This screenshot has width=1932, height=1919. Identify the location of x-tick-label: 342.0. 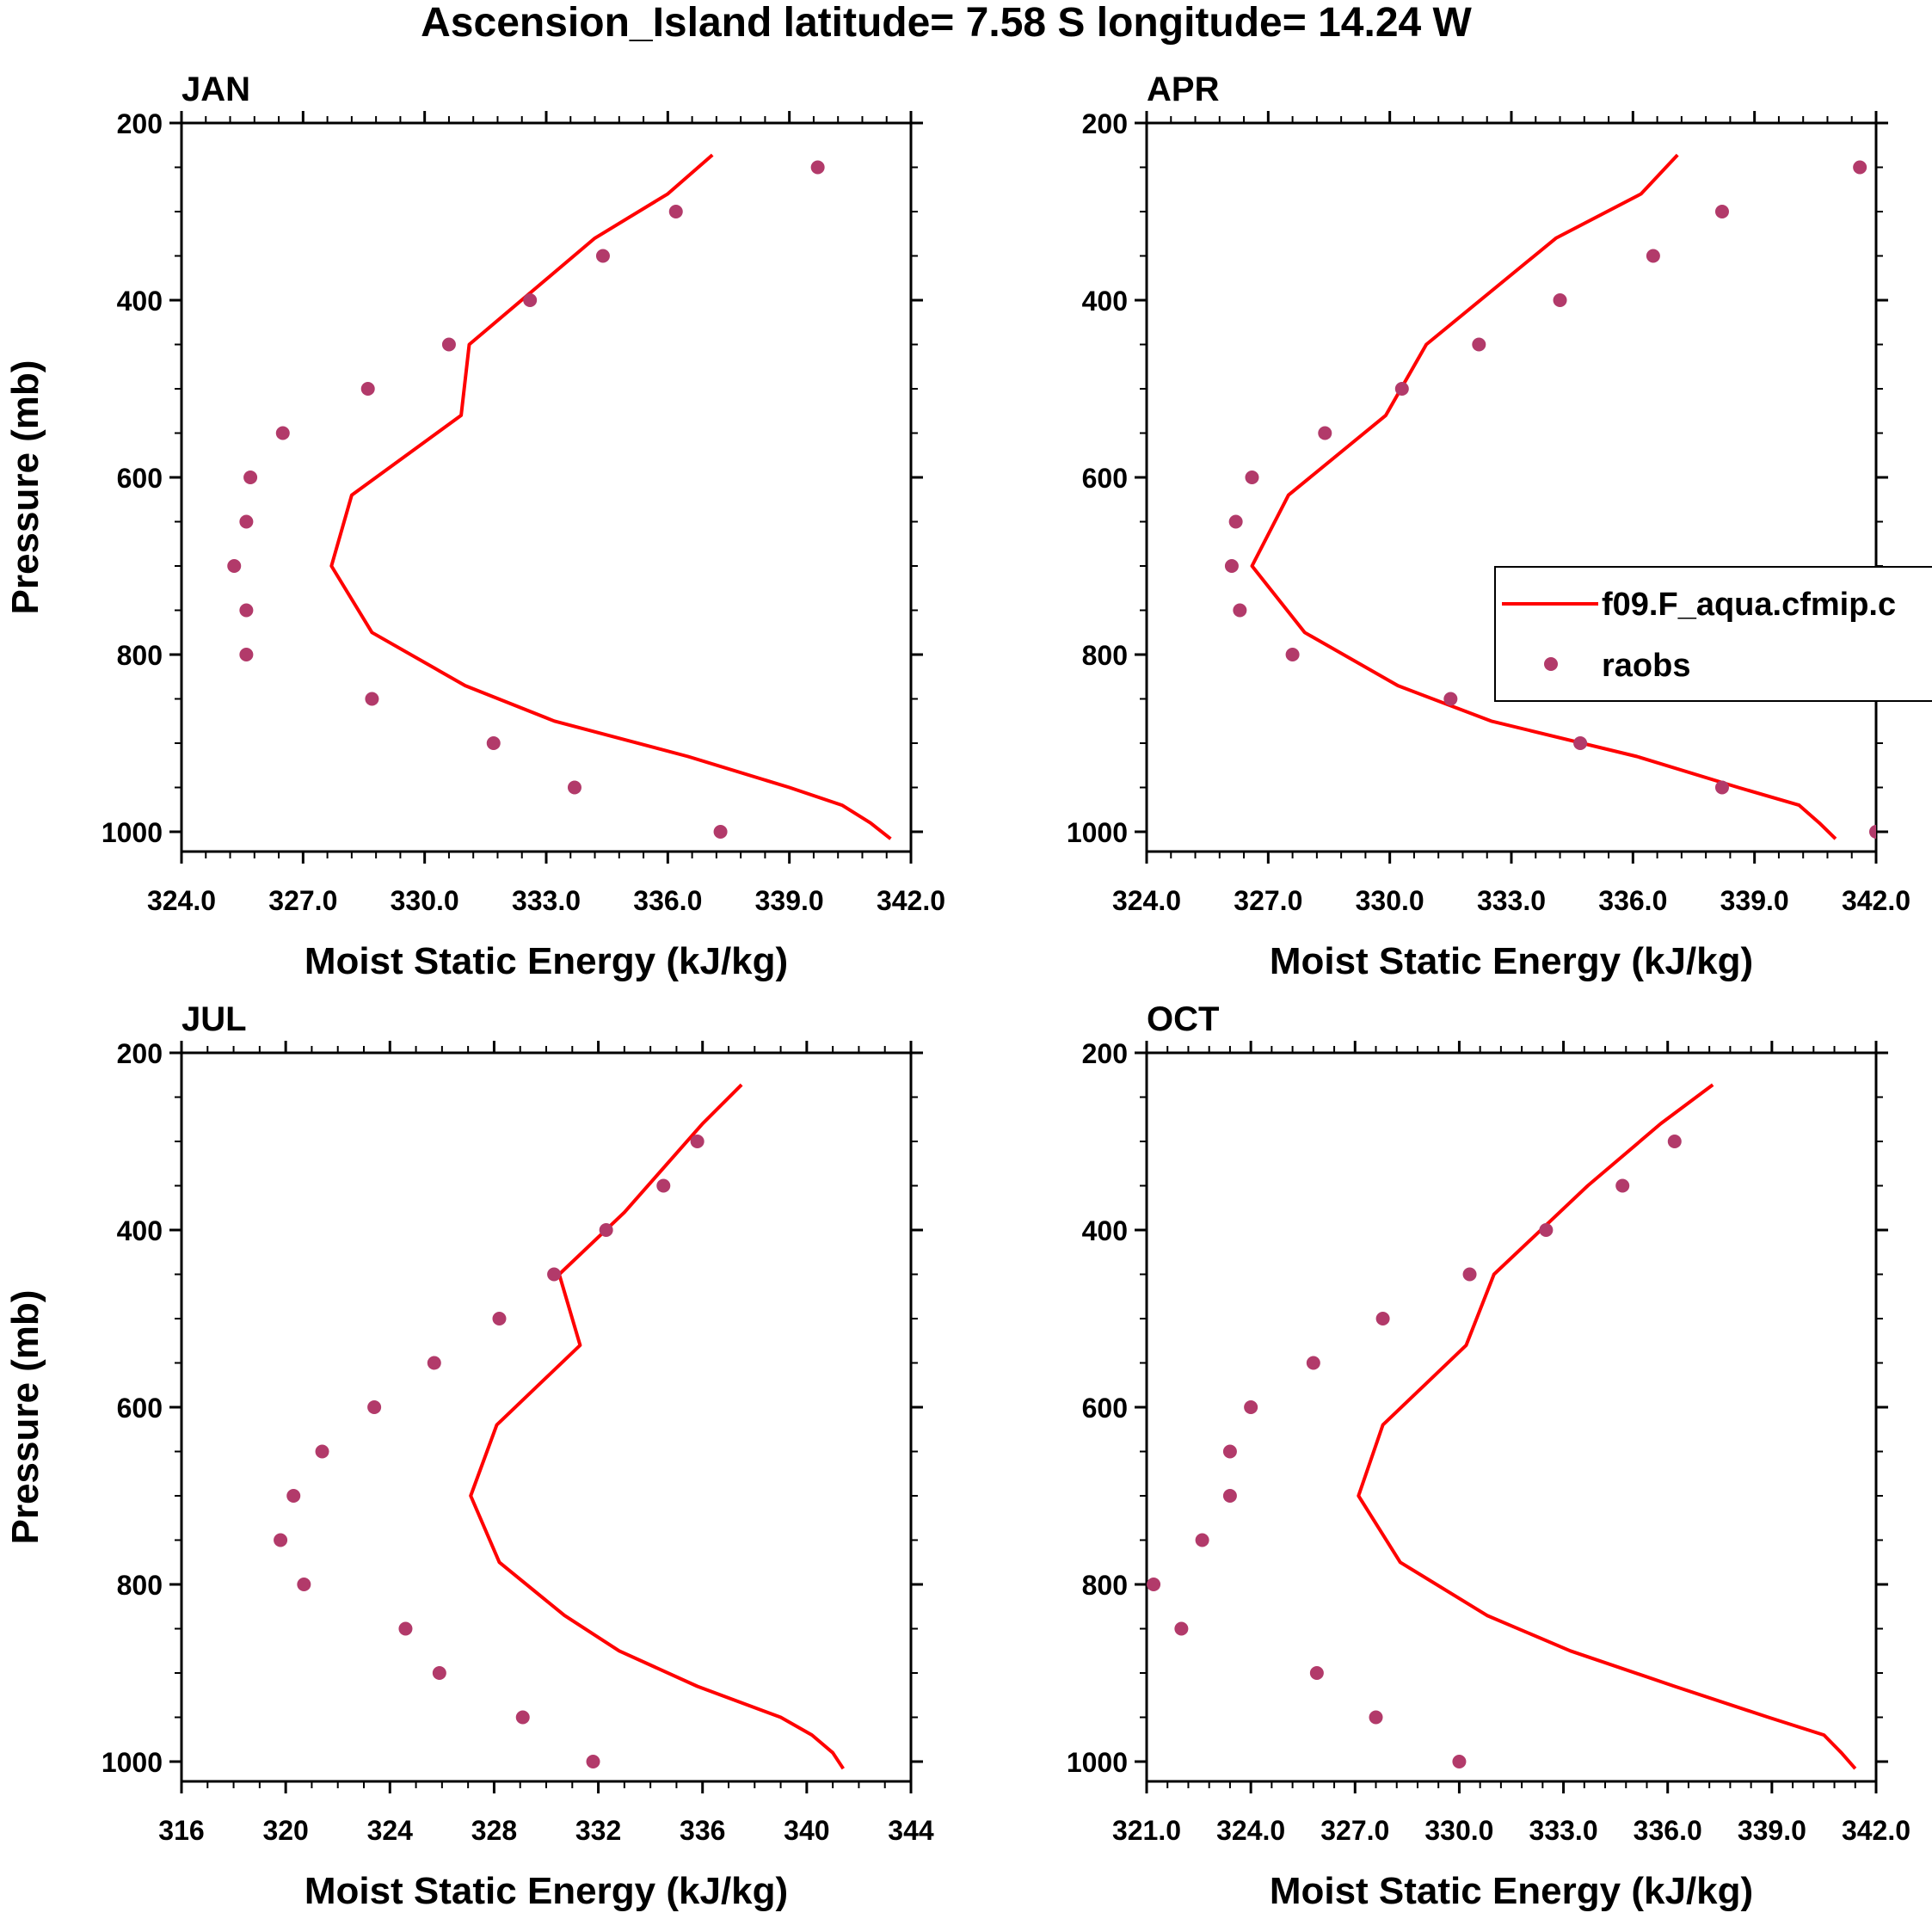
(1876, 1830).